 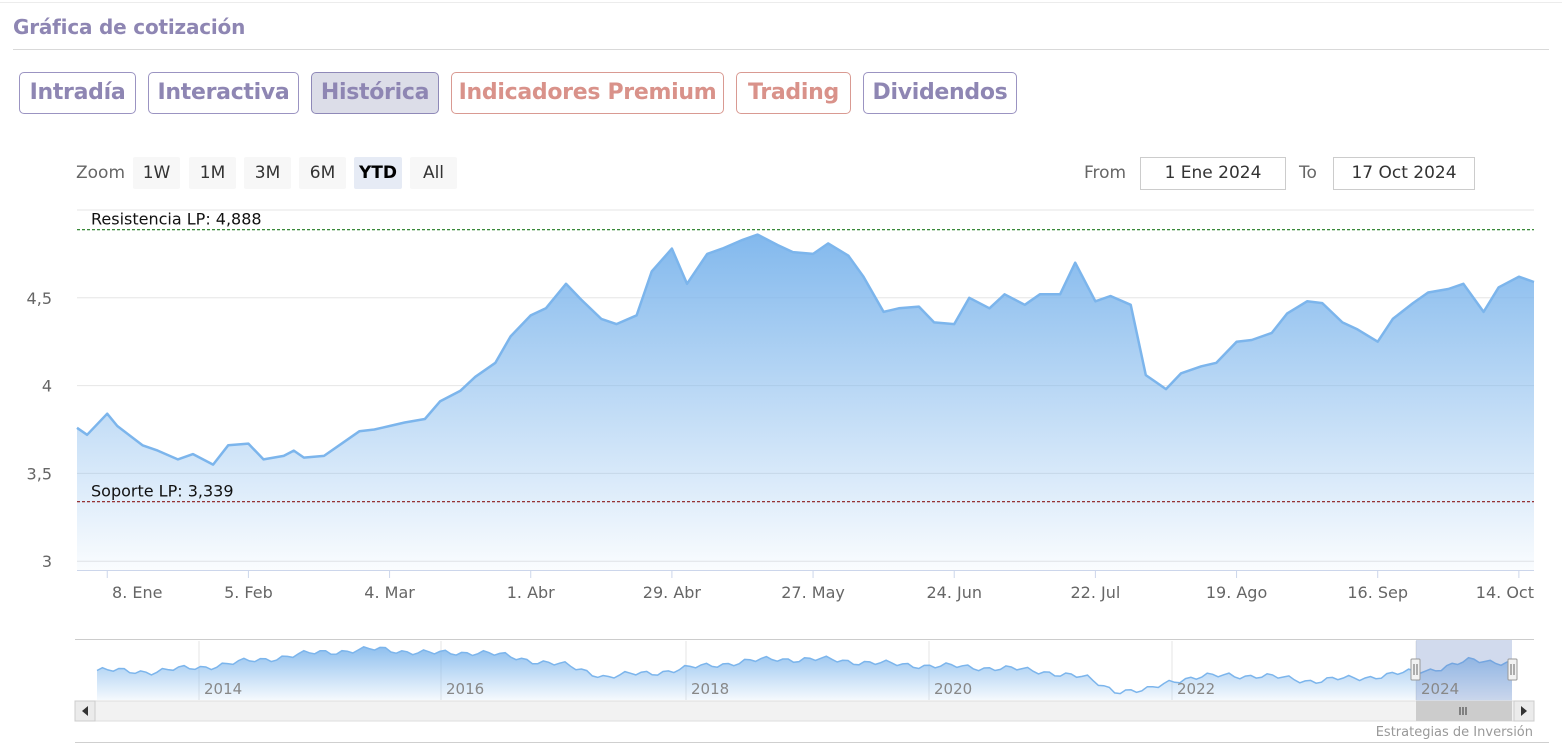 What do you see at coordinates (1404, 173) in the screenshot?
I see `to-date-input: 17 Oct 2024` at bounding box center [1404, 173].